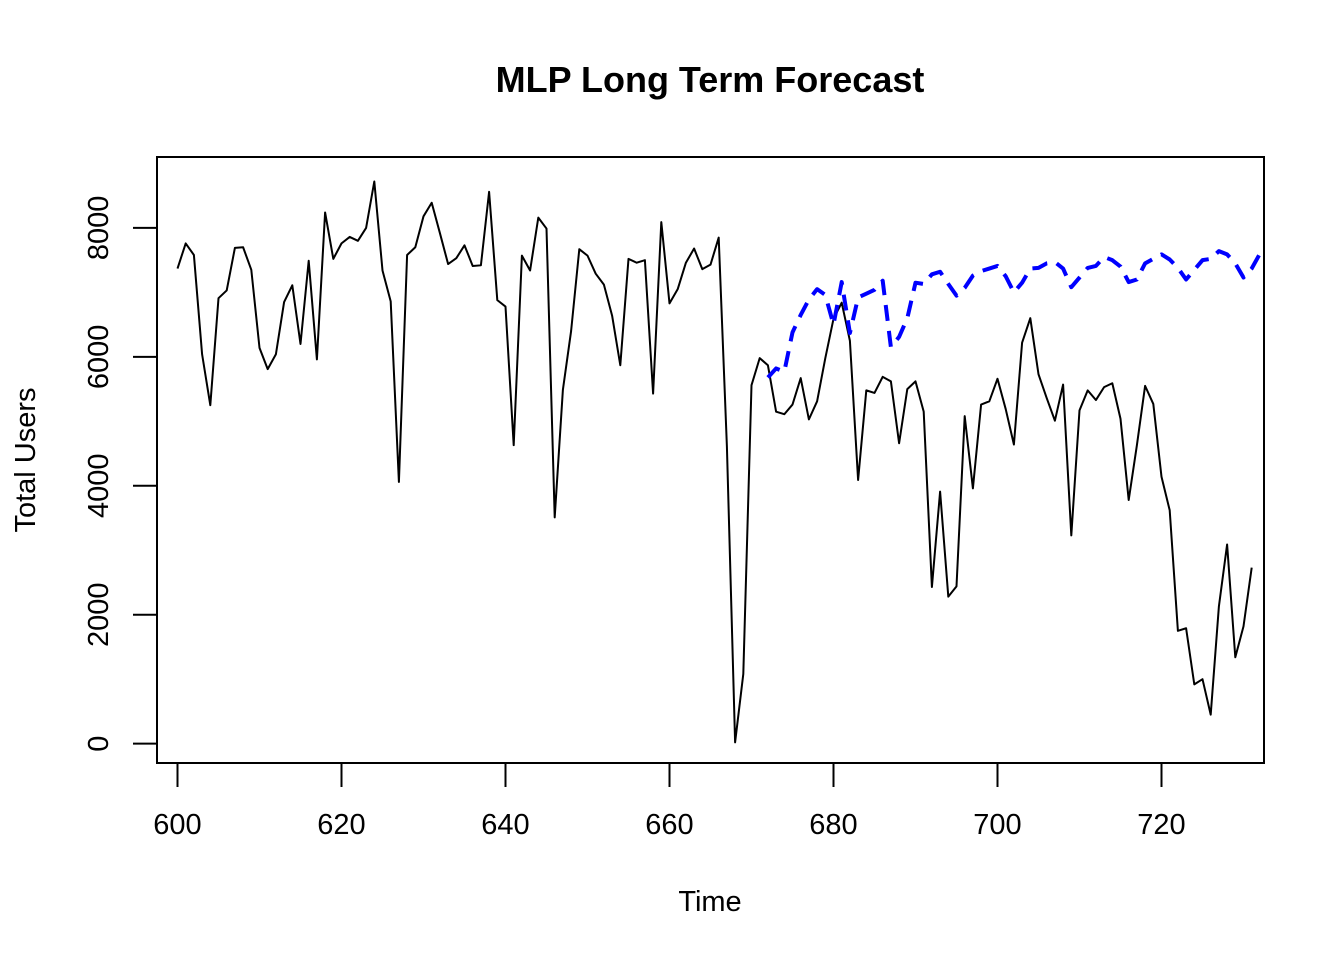  What do you see at coordinates (1161, 825) in the screenshot?
I see `x-tick-label: 720` at bounding box center [1161, 825].